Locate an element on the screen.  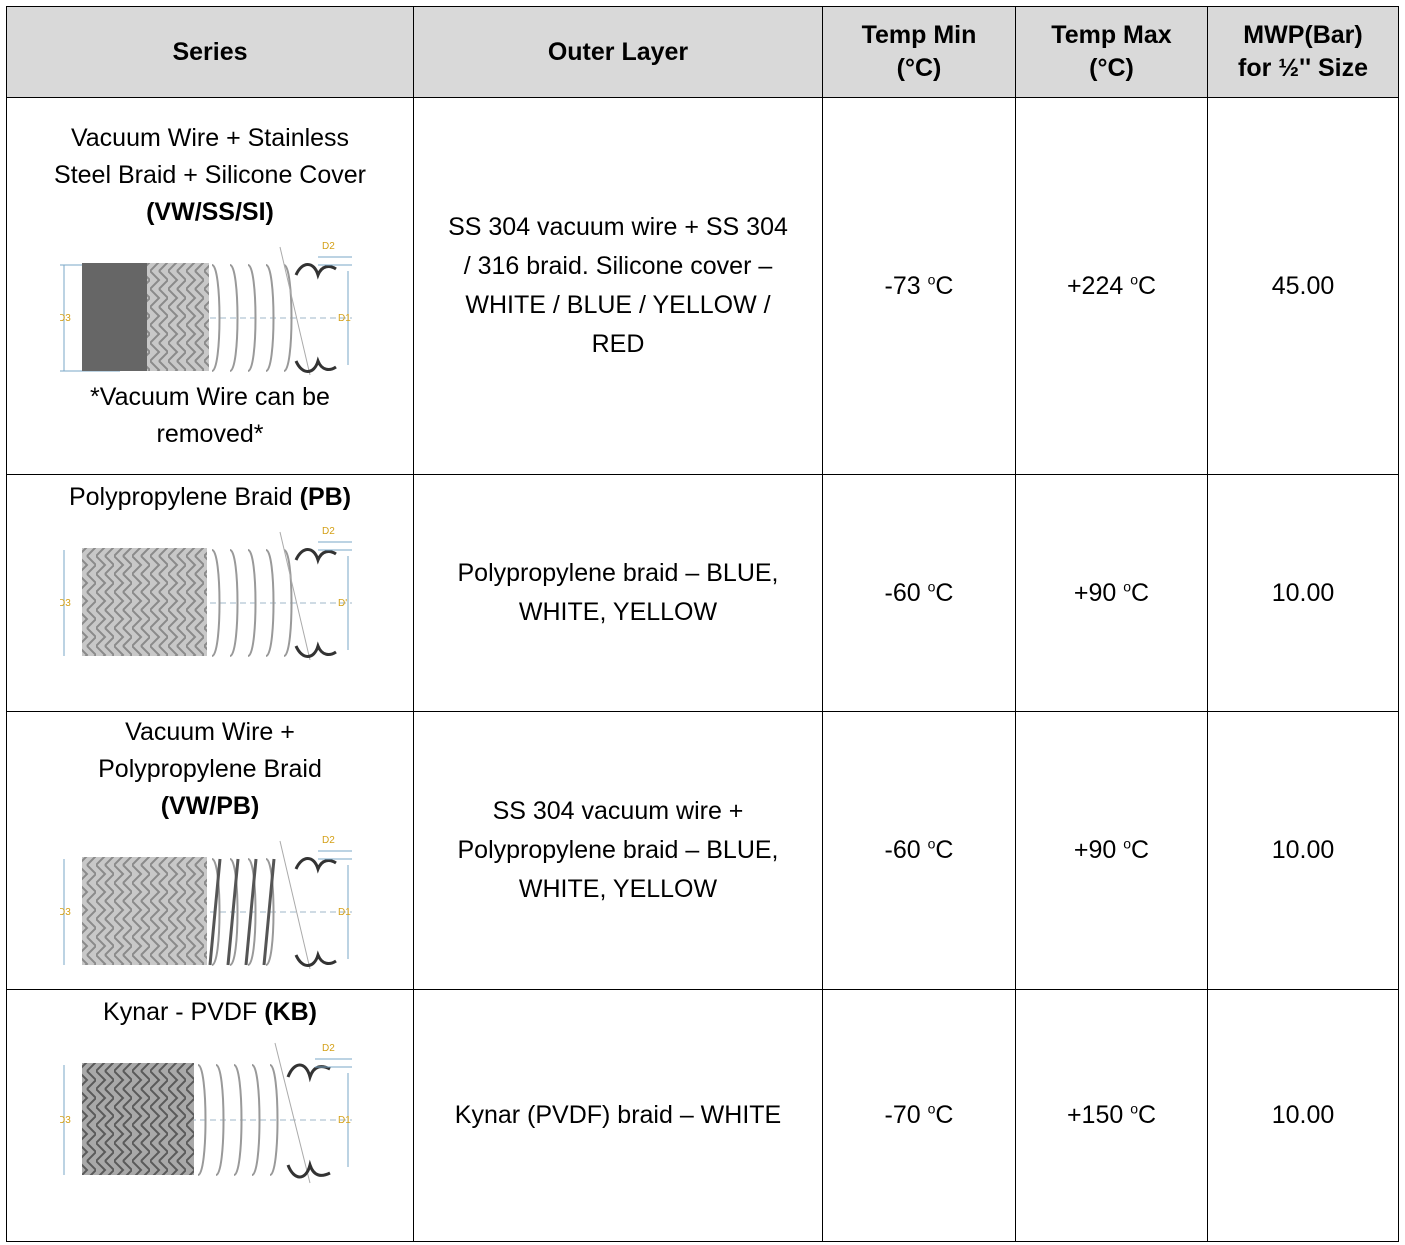
temp-max-cell: +224 oC is located at coordinates (1111, 286).